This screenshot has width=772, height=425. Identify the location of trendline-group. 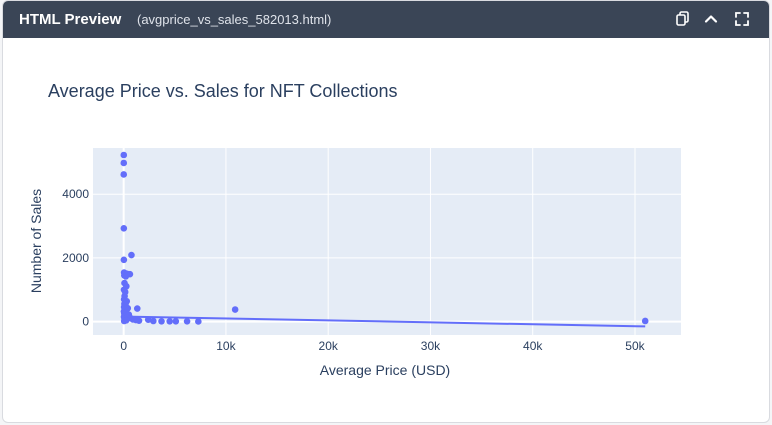
(384, 321).